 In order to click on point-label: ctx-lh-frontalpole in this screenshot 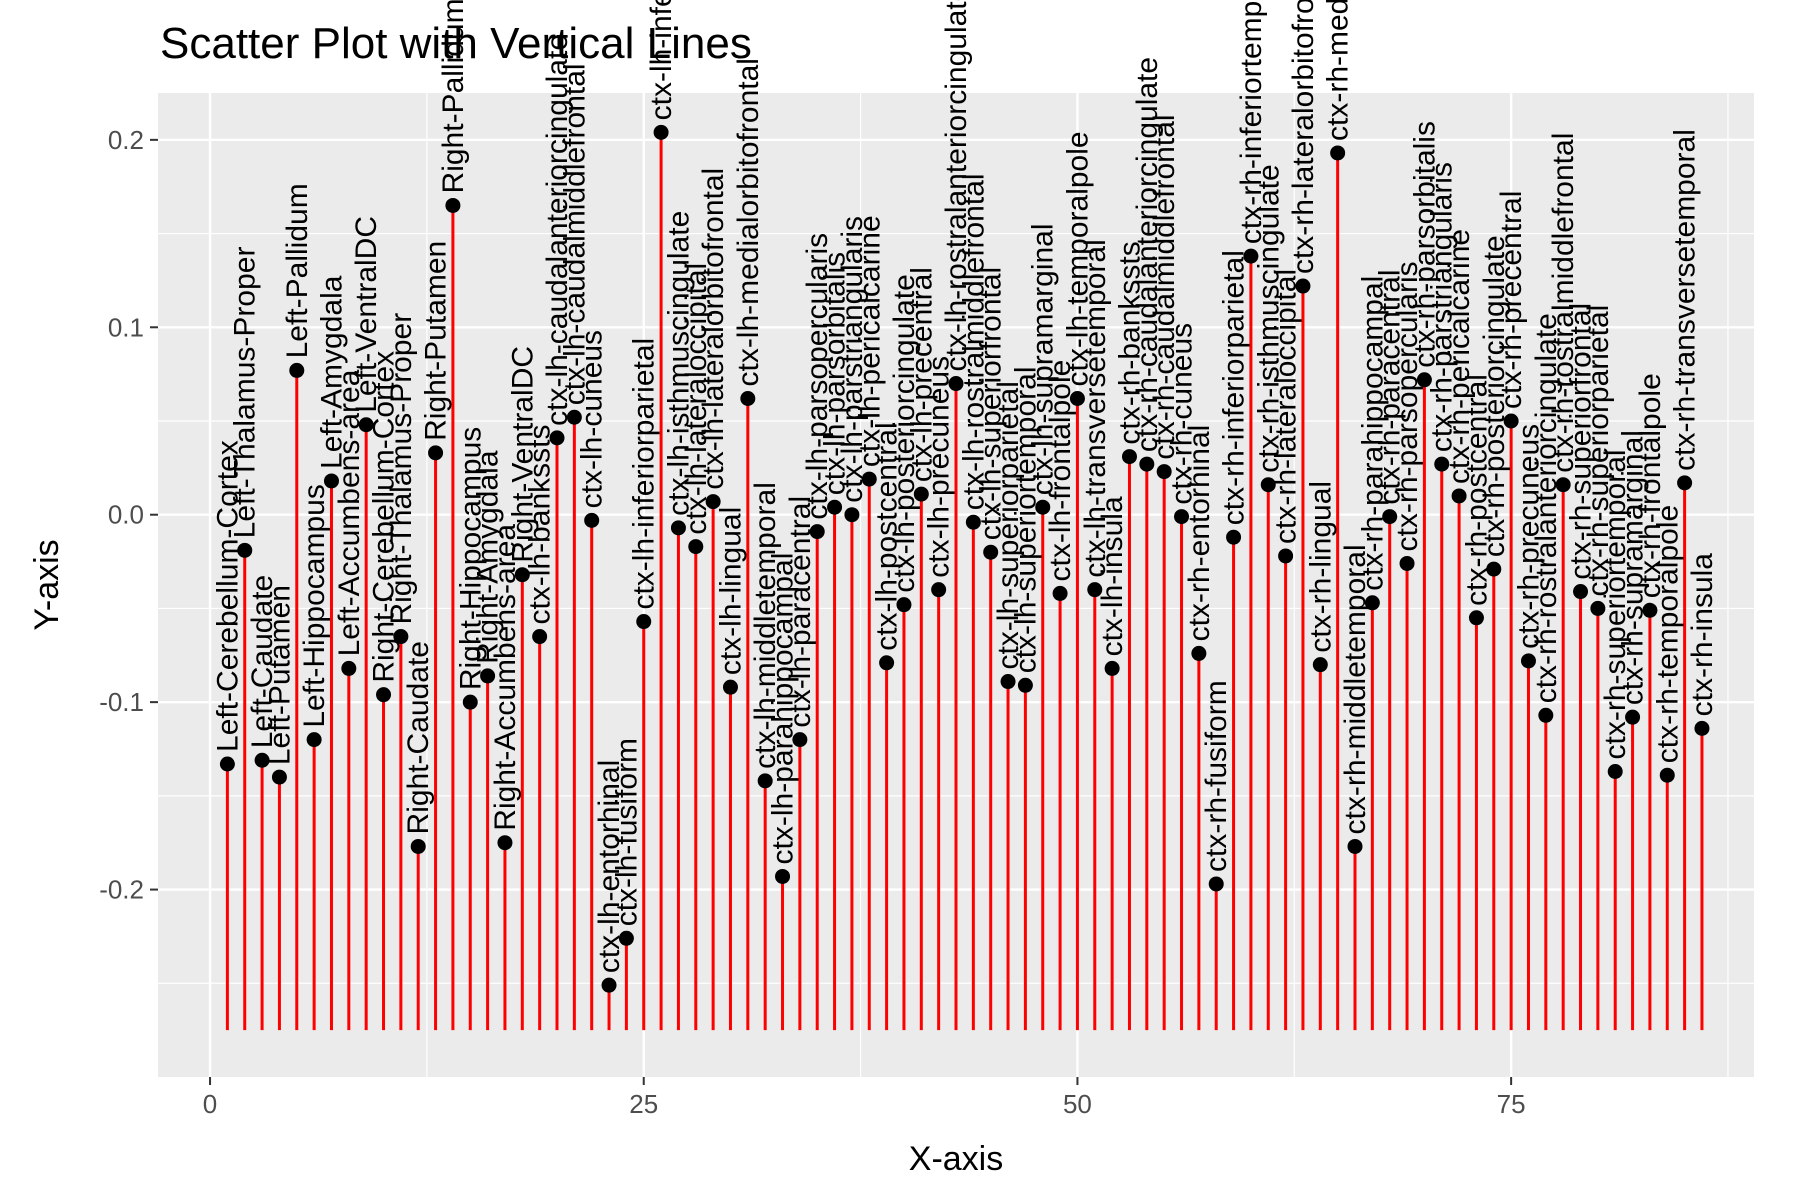, I will do `click(1060, 471)`.